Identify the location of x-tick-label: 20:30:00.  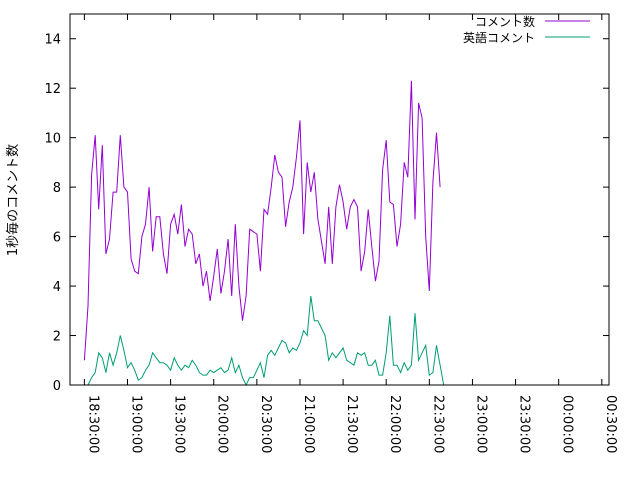
(265, 424).